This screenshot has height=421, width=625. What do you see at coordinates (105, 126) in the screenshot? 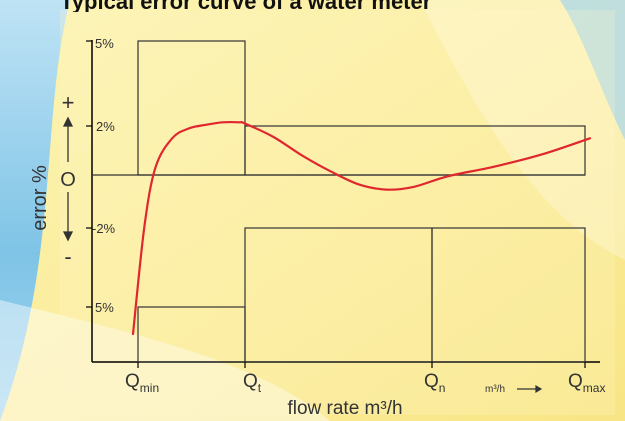
I see `y-tick-label: 2%` at bounding box center [105, 126].